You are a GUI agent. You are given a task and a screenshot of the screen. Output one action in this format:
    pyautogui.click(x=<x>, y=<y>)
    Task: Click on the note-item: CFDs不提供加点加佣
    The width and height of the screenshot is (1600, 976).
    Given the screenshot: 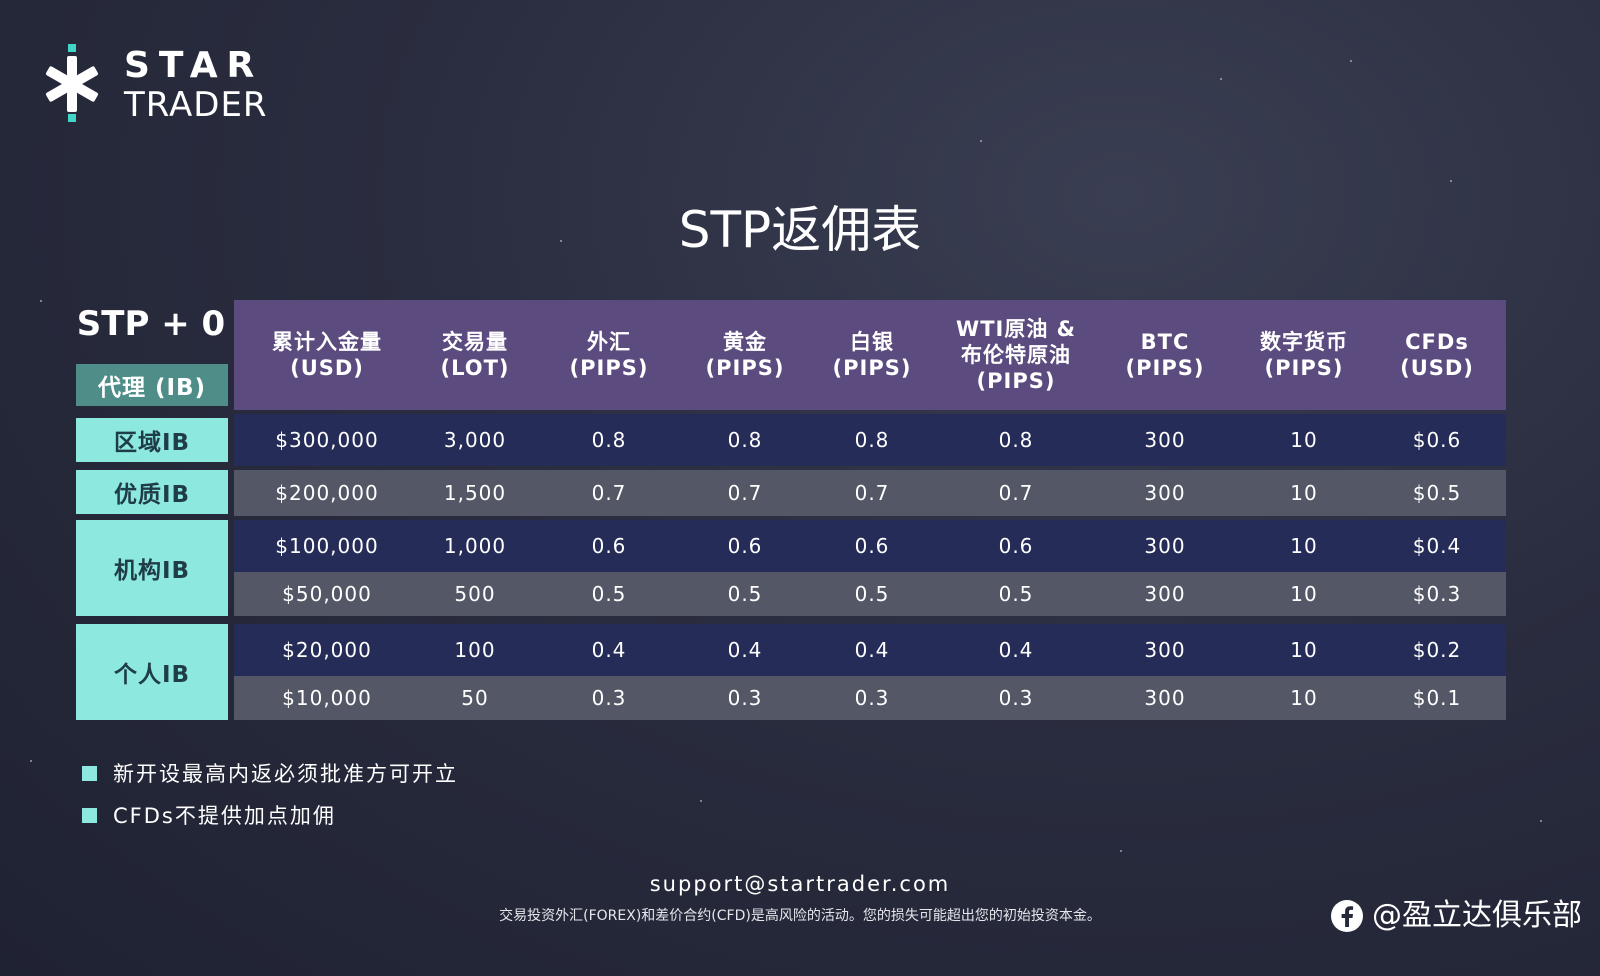 What is the action you would take?
    pyautogui.click(x=270, y=815)
    